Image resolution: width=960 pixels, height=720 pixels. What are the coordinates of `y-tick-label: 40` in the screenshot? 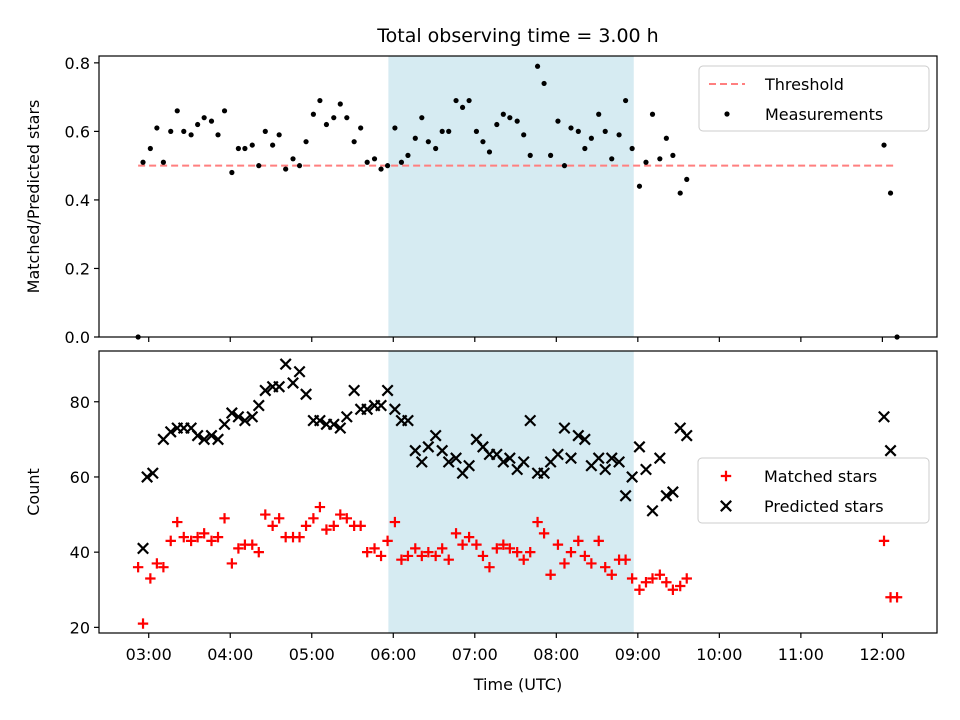 It's located at (80, 552).